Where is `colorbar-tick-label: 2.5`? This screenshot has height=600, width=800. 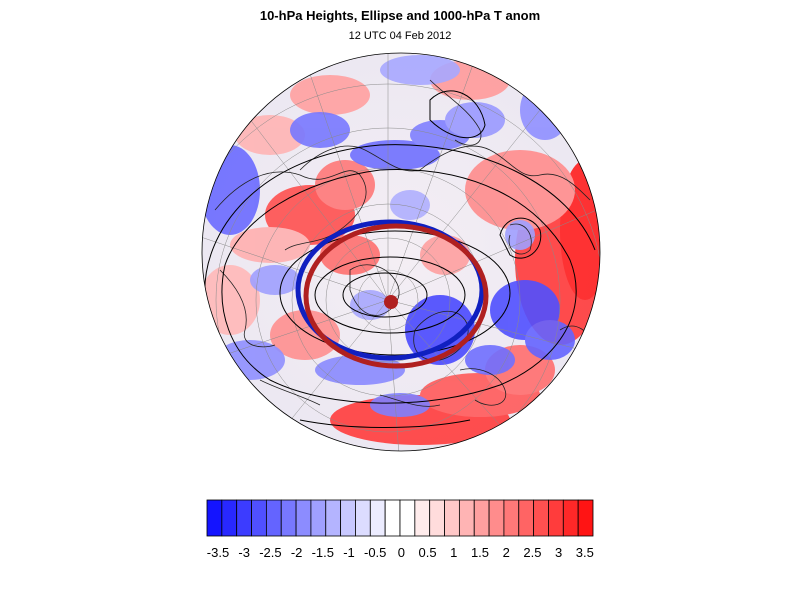
colorbar-tick-label: 2.5 is located at coordinates (532, 552).